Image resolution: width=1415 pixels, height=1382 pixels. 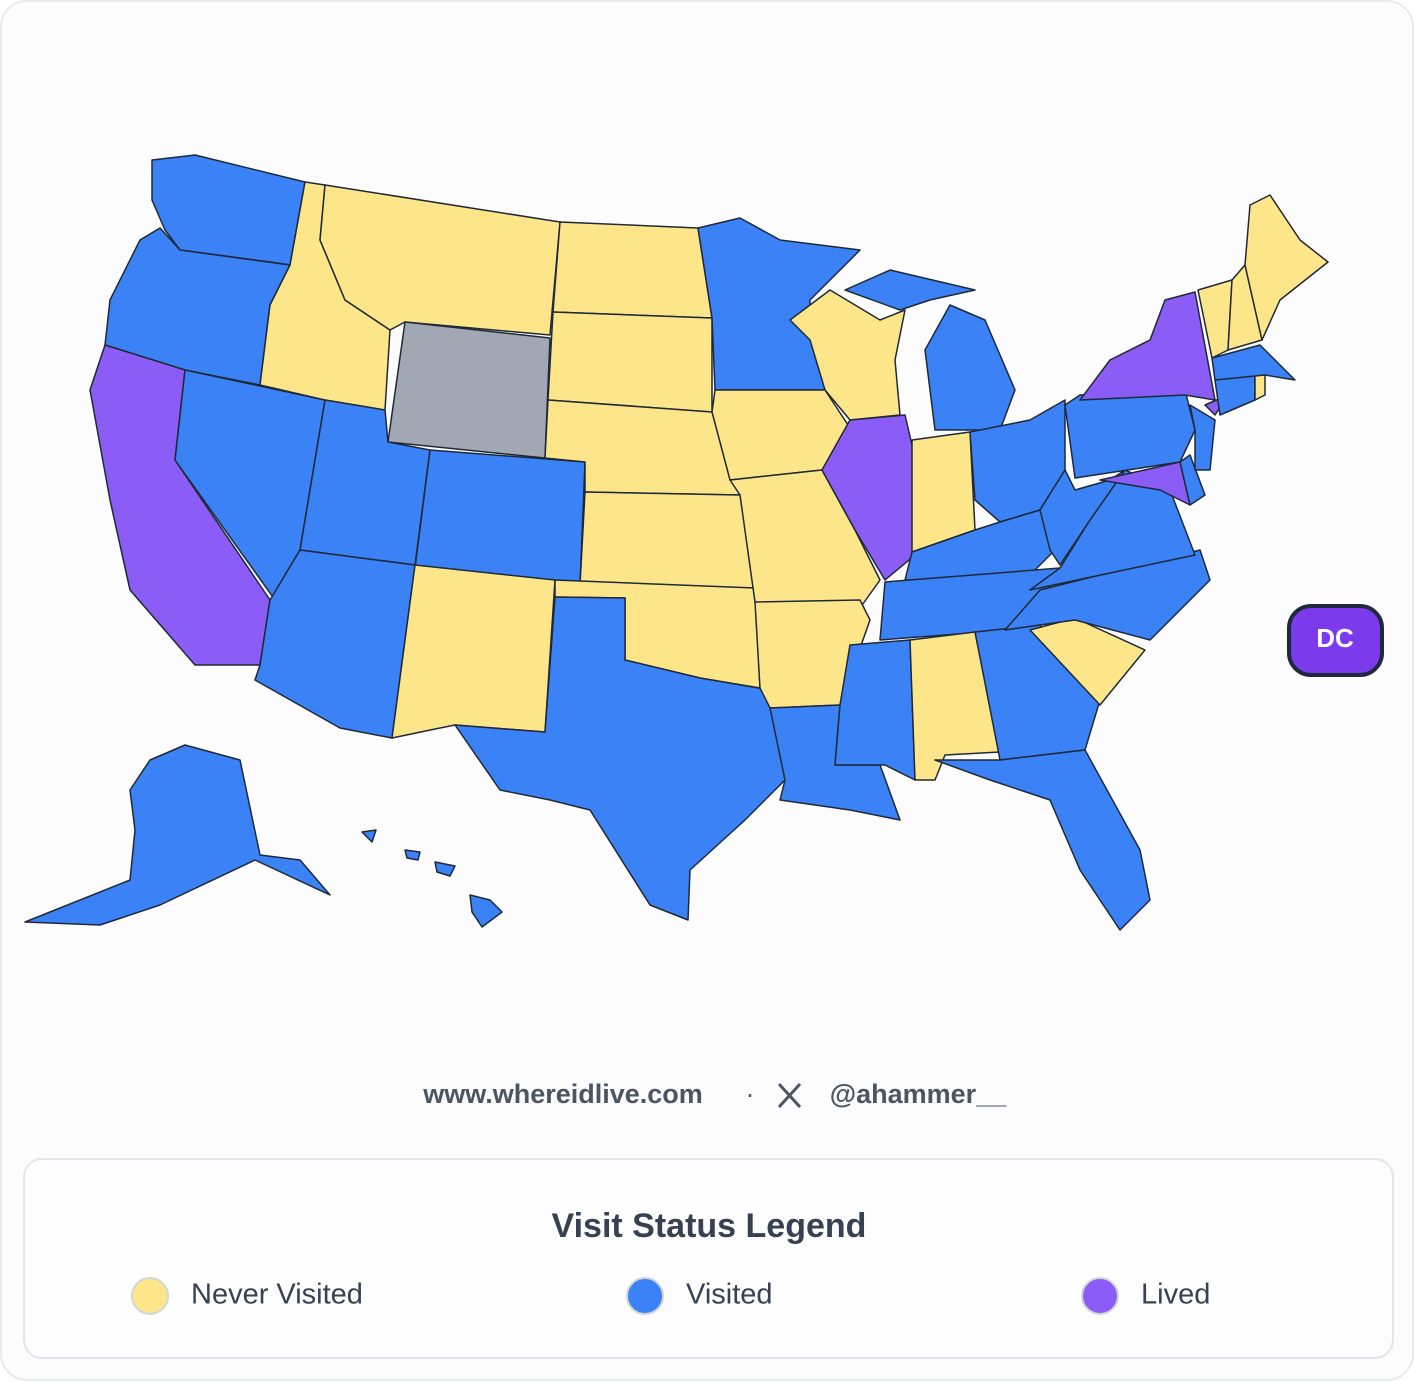 I want to click on x-logo, so click(x=789, y=1095).